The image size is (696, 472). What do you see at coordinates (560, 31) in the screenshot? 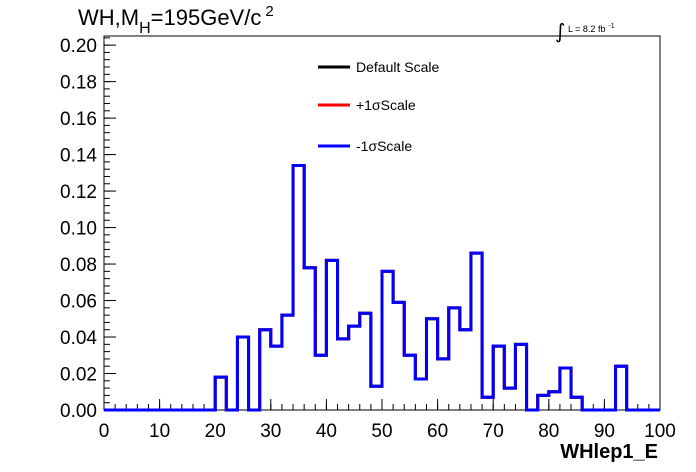
I see `luminosity-integral: ∫` at bounding box center [560, 31].